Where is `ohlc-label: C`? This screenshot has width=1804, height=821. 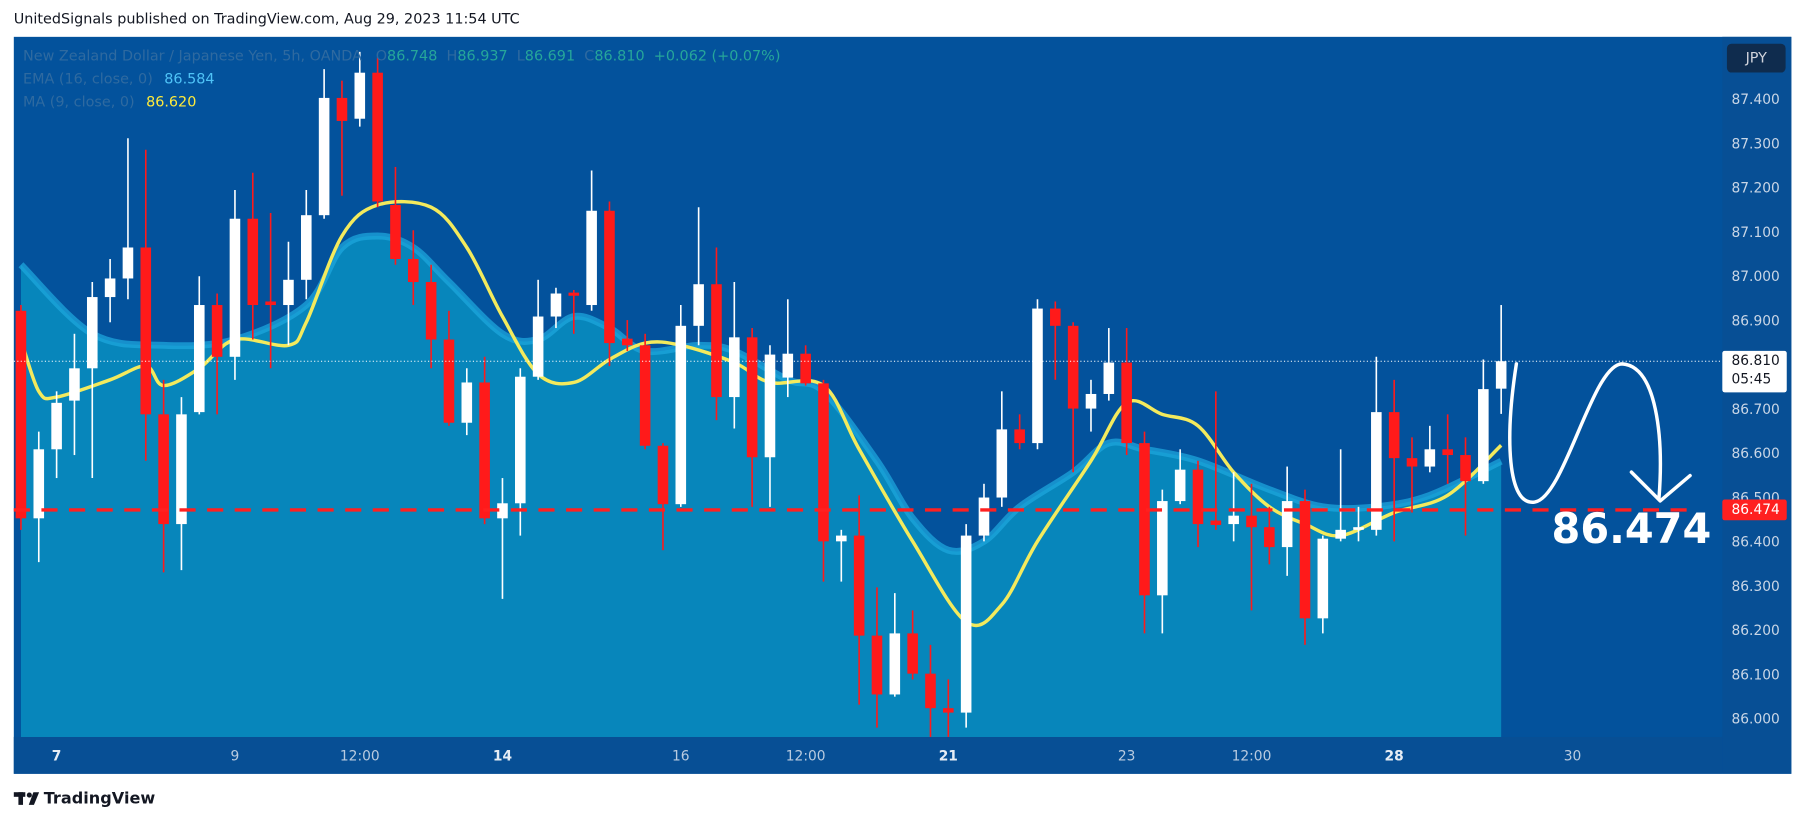 ohlc-label: C is located at coordinates (589, 56).